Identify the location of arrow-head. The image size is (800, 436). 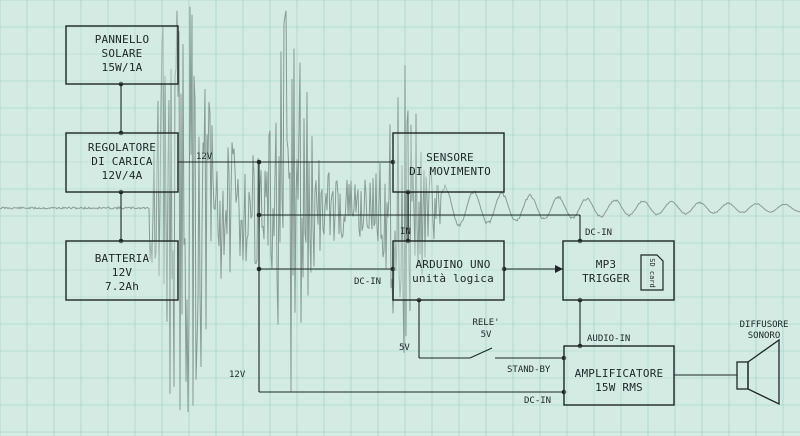
(559, 269).